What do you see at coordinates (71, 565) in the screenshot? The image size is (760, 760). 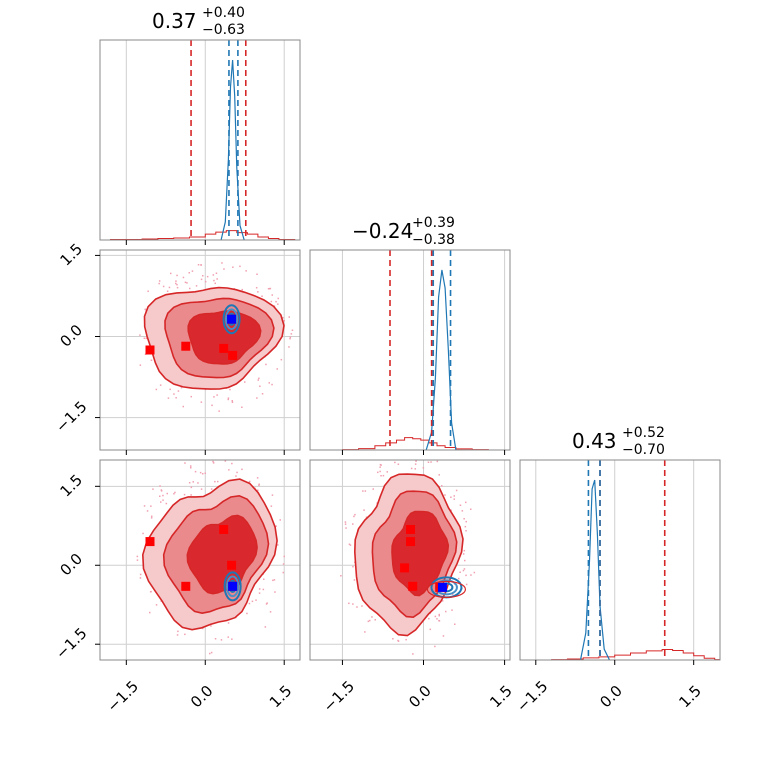 I see `y-tick-label: 0.0` at bounding box center [71, 565].